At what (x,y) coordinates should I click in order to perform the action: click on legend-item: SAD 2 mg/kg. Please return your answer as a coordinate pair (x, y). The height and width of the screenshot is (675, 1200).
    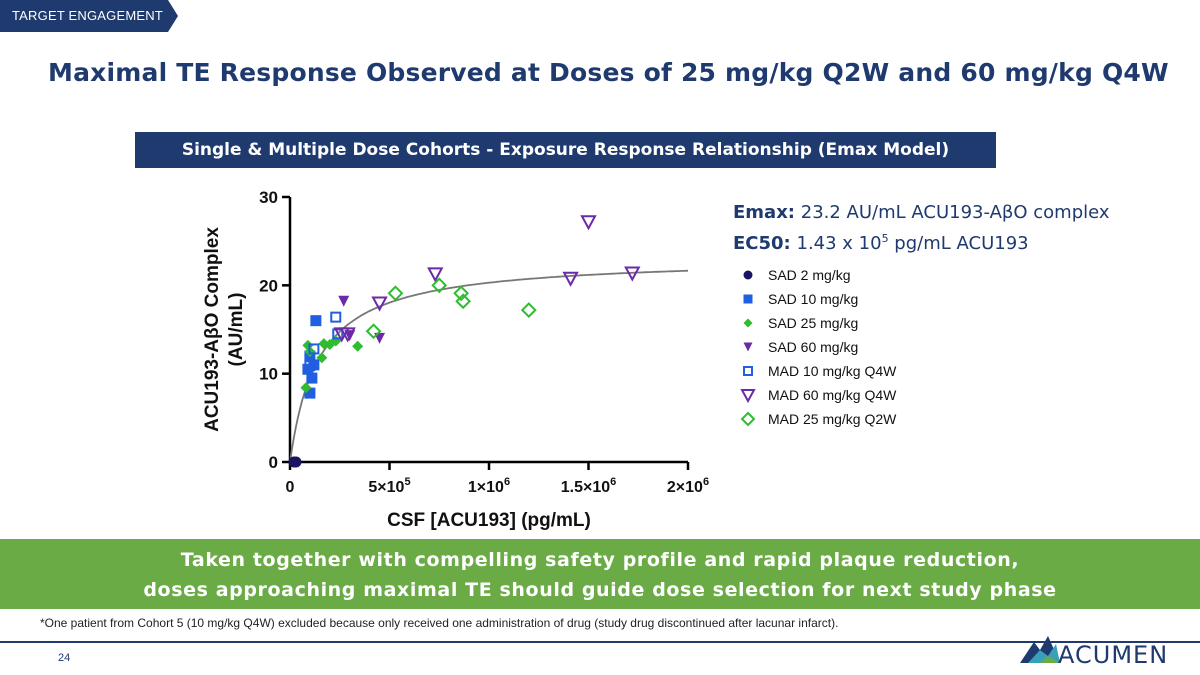
    Looking at the image, I should click on (818, 275).